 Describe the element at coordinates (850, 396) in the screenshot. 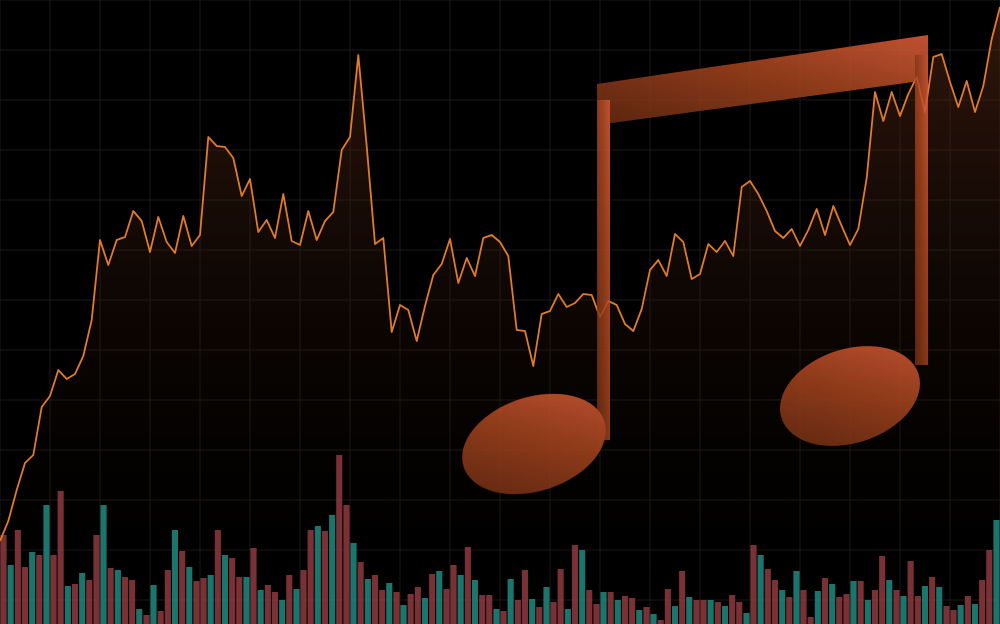

I see `note-head-right` at that location.